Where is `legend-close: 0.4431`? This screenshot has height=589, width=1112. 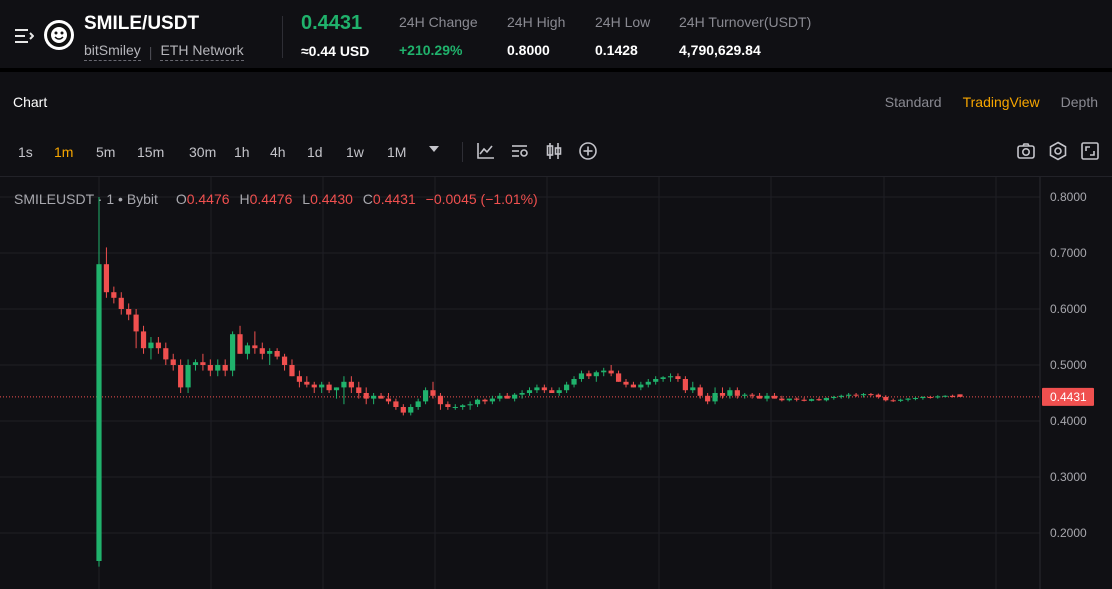 legend-close: 0.4431 is located at coordinates (394, 199).